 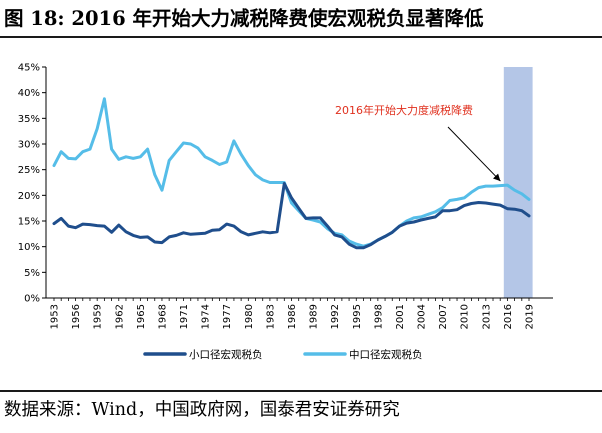 What do you see at coordinates (162, 316) in the screenshot?
I see `x-tick-label: 1968` at bounding box center [162, 316].